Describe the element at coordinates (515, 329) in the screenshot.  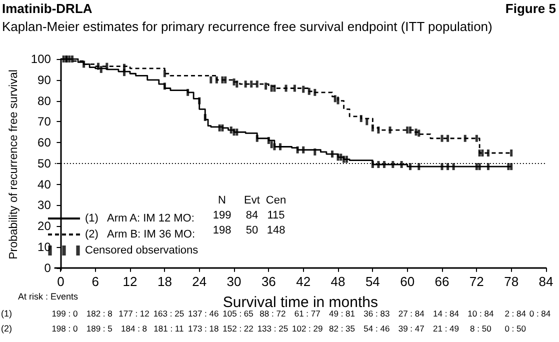
I see `text: 0 : 50` at that location.